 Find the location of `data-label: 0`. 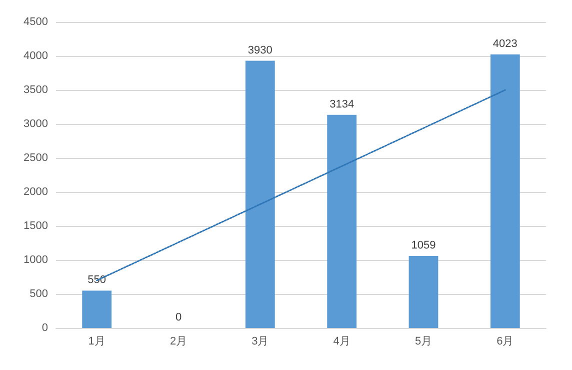

data-label: 0 is located at coordinates (178, 318).